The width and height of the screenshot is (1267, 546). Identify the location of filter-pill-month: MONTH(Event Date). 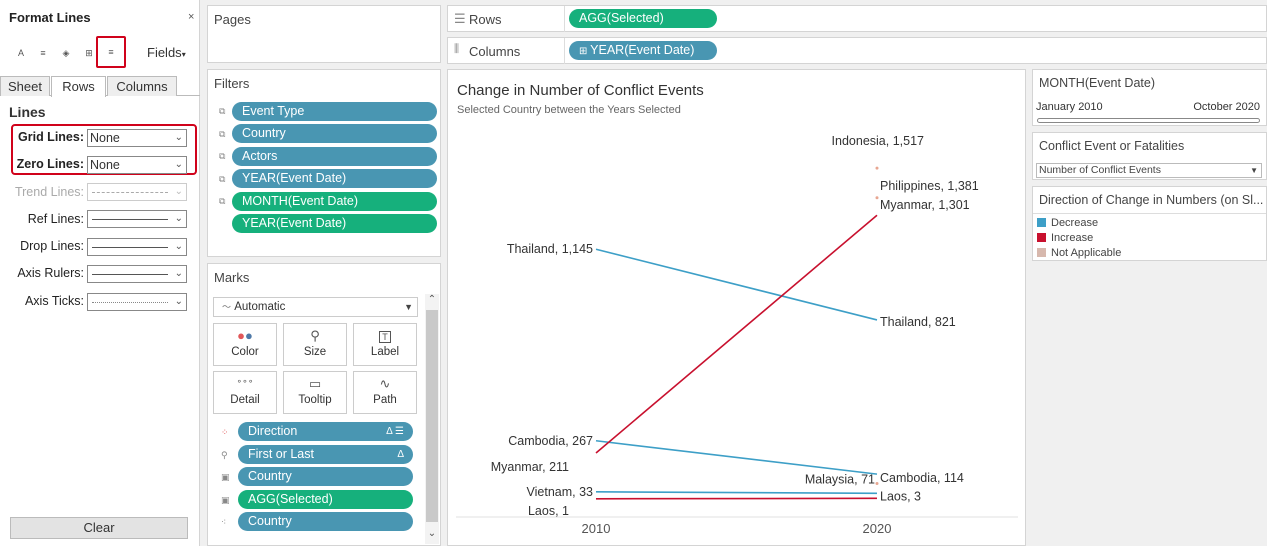
(334, 201).